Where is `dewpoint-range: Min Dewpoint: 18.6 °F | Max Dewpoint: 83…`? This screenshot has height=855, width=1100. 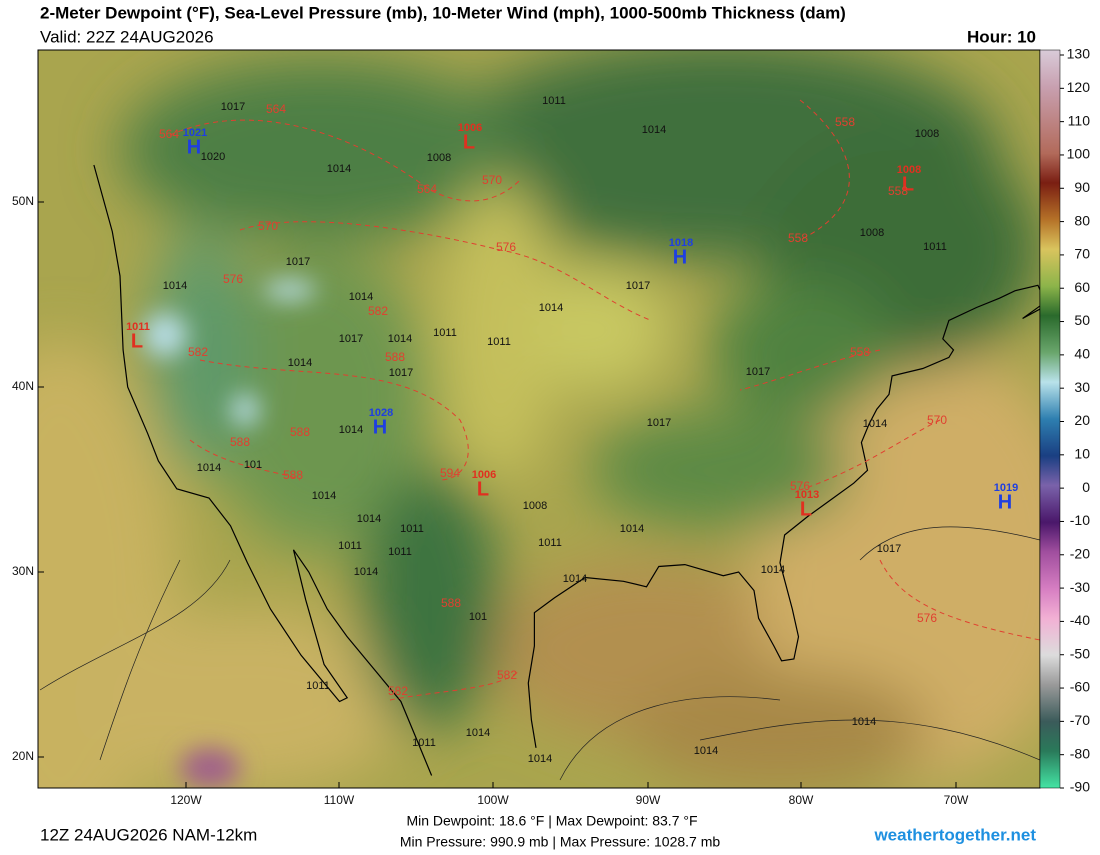 dewpoint-range: Min Dewpoint: 18.6 °F | Max Dewpoint: 83… is located at coordinates (551, 821).